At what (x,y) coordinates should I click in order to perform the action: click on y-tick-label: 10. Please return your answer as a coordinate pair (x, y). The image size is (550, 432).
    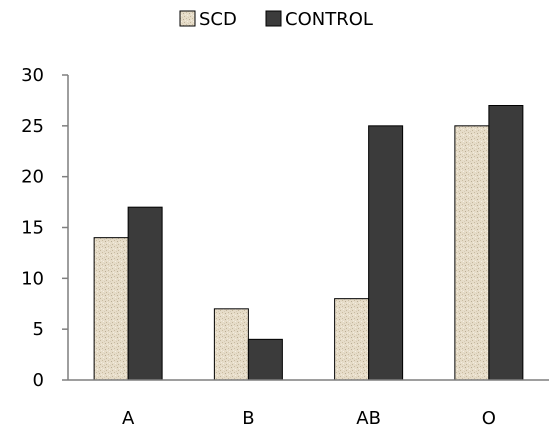
    Looking at the image, I should click on (32, 278).